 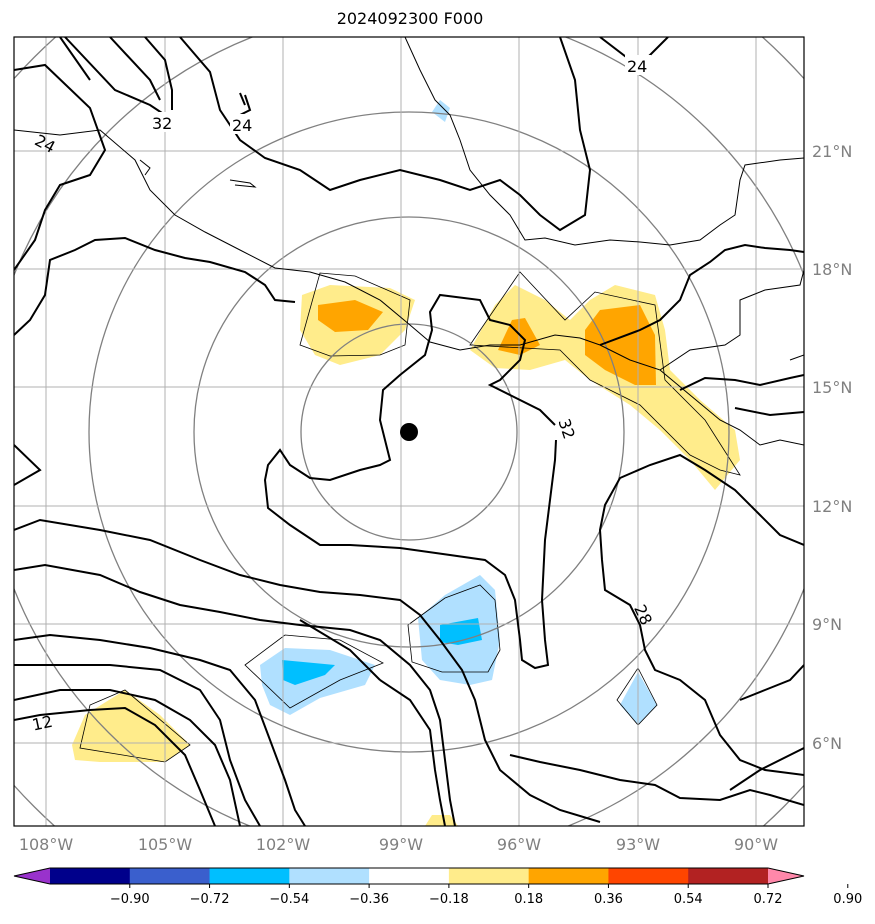 I want to click on colorbar-tick-label: −0.54, so click(x=289, y=899).